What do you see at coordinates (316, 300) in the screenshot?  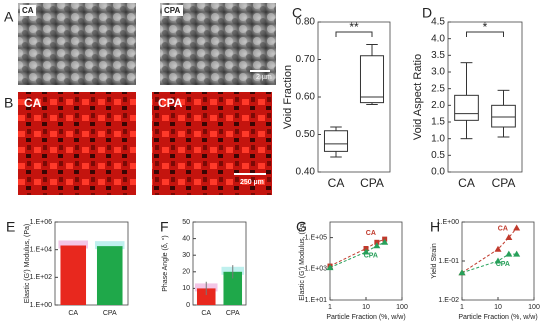 I see `y-tick-label: 1.E+01` at bounding box center [316, 300].